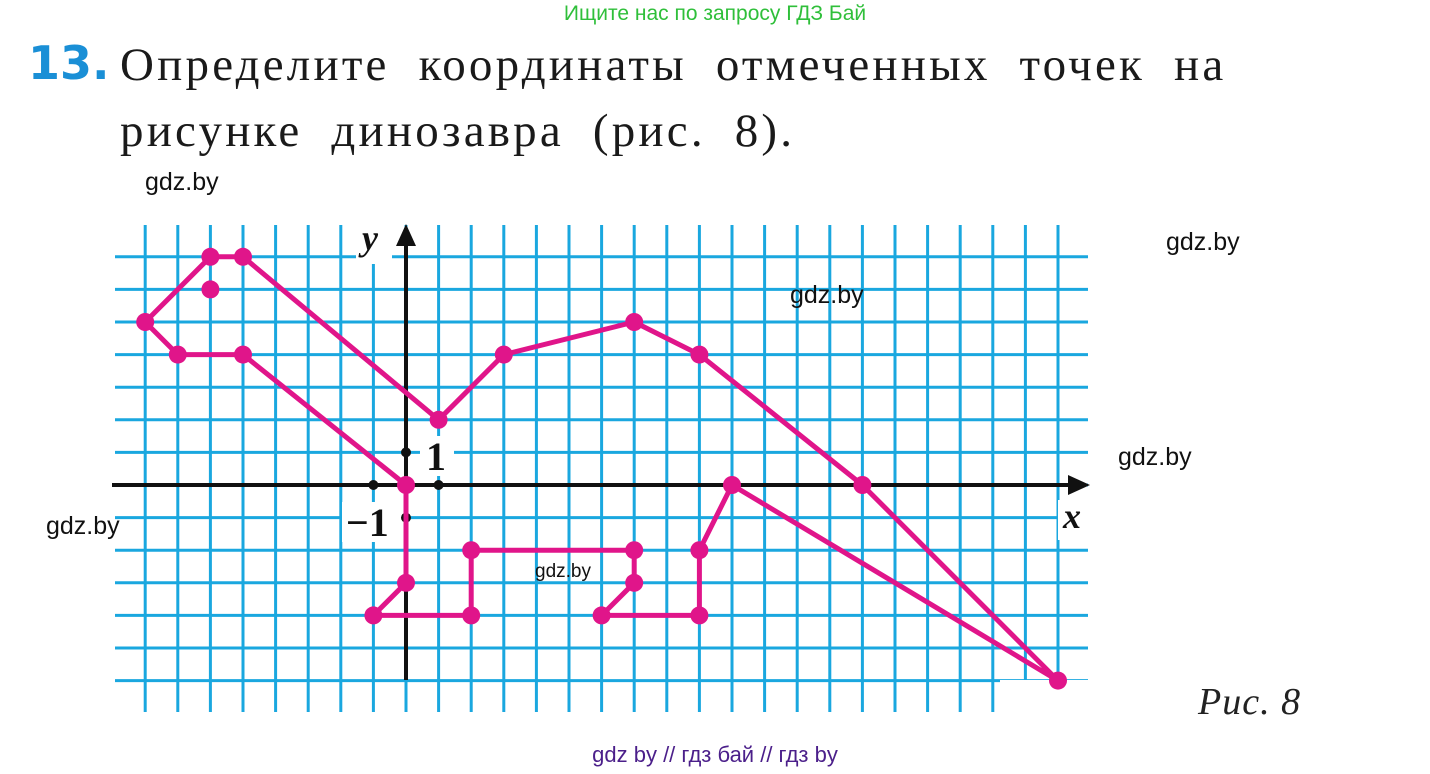  I want to click on y-axis-arrow-icon, so click(406, 235).